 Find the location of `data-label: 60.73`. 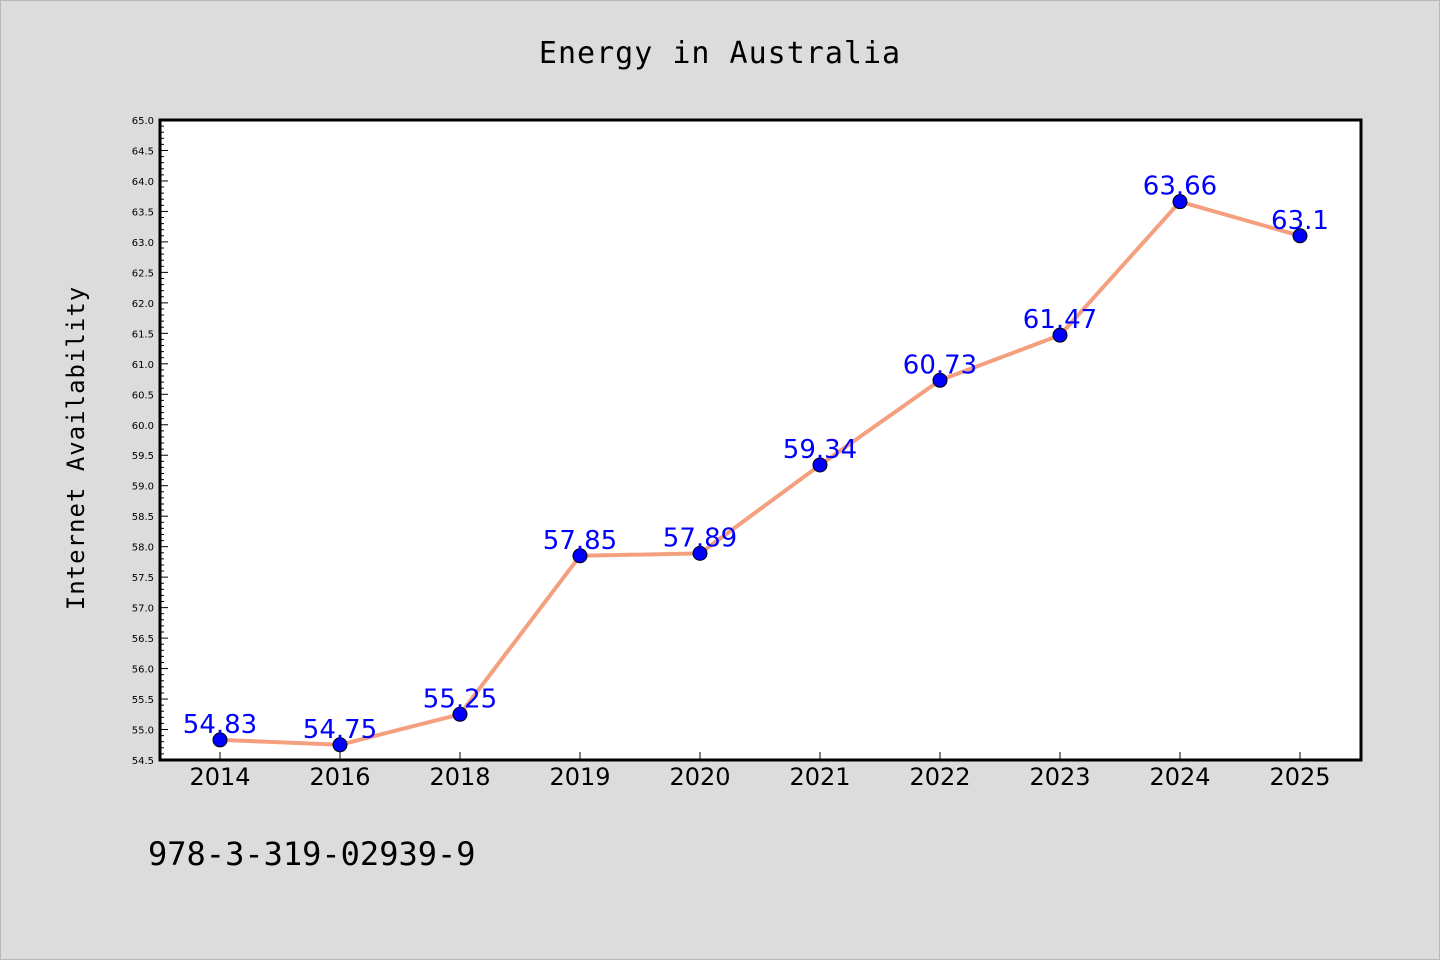

data-label: 60.73 is located at coordinates (940, 365).